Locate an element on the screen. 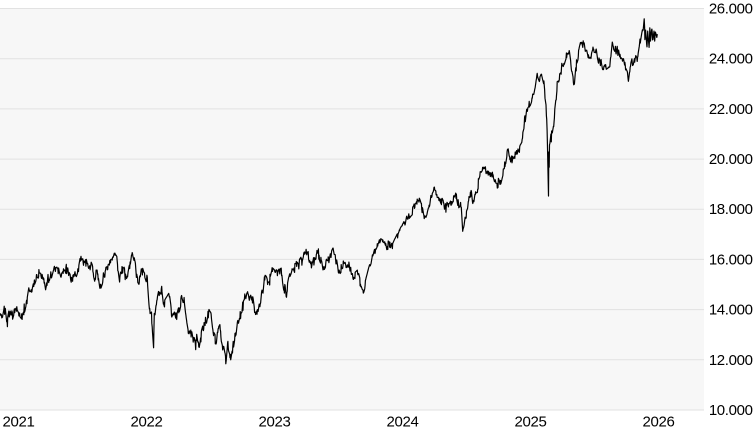 The image size is (753, 430). svg-text: 20.000 is located at coordinates (731, 159).